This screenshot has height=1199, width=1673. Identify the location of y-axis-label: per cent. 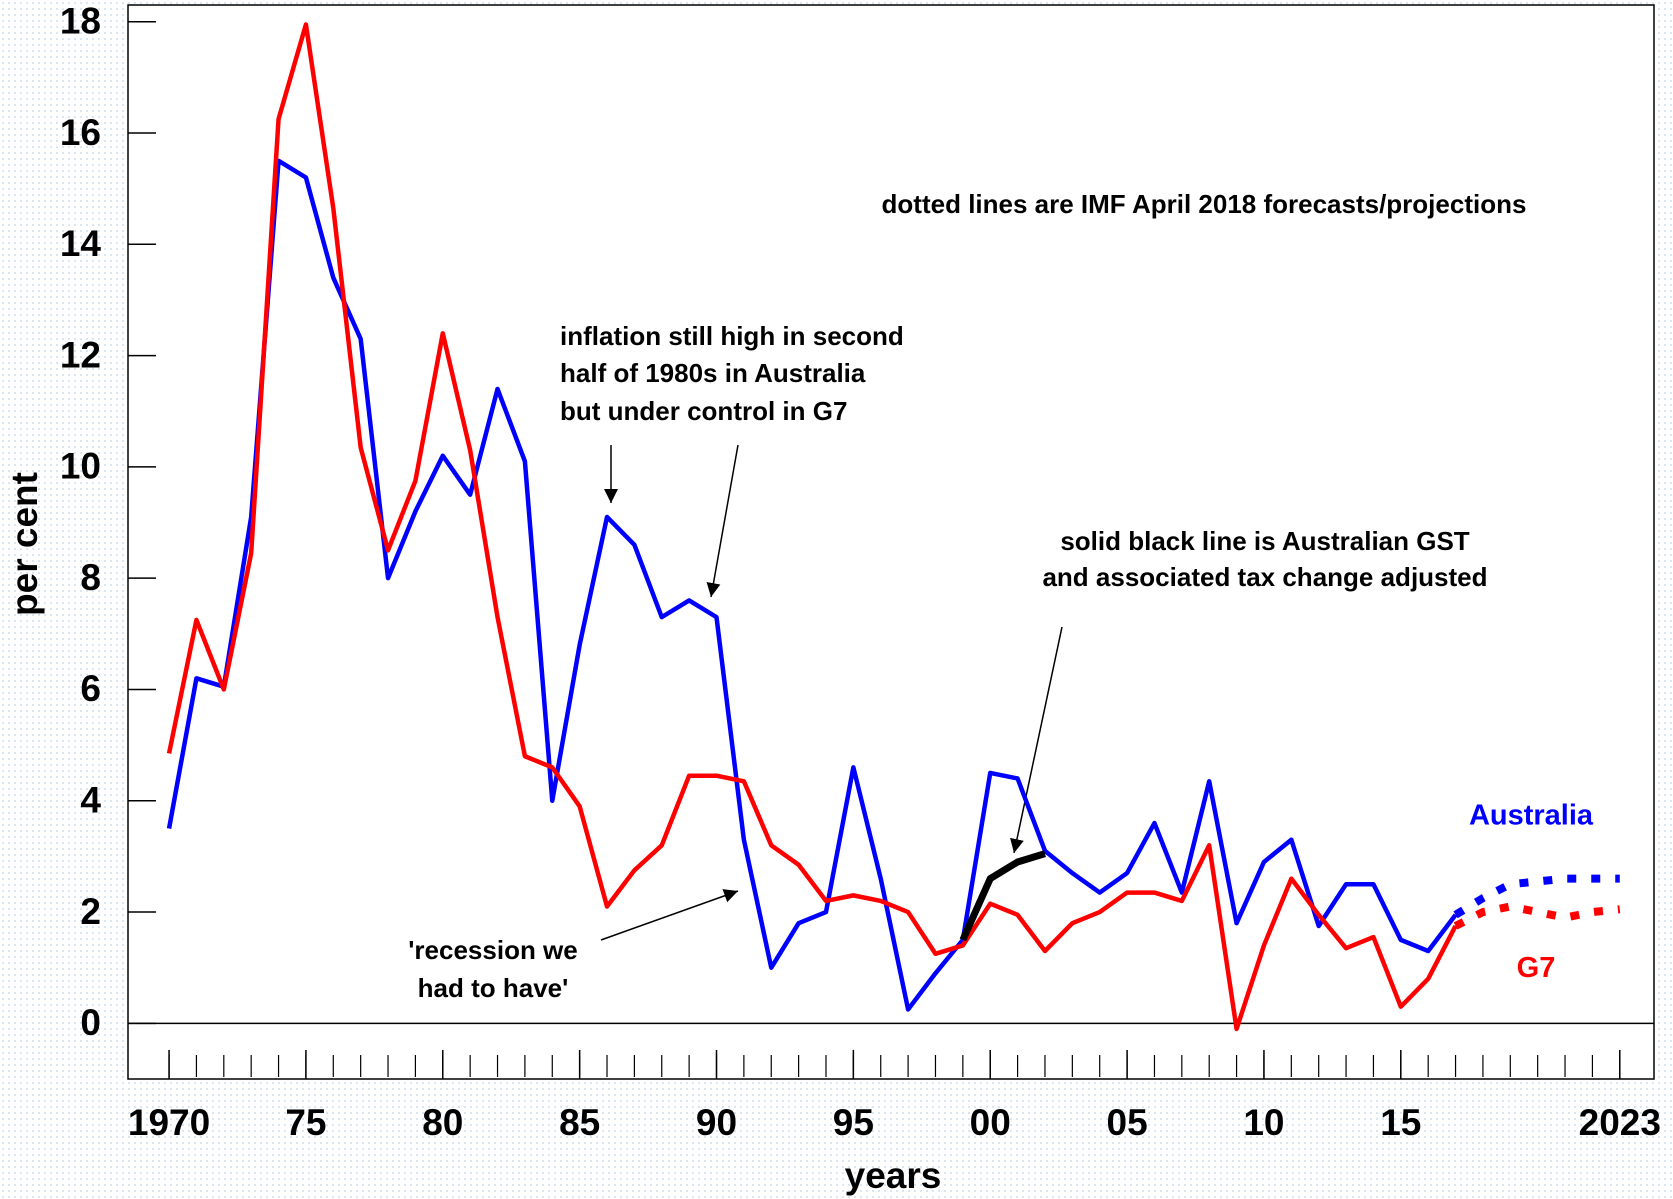
(24, 544).